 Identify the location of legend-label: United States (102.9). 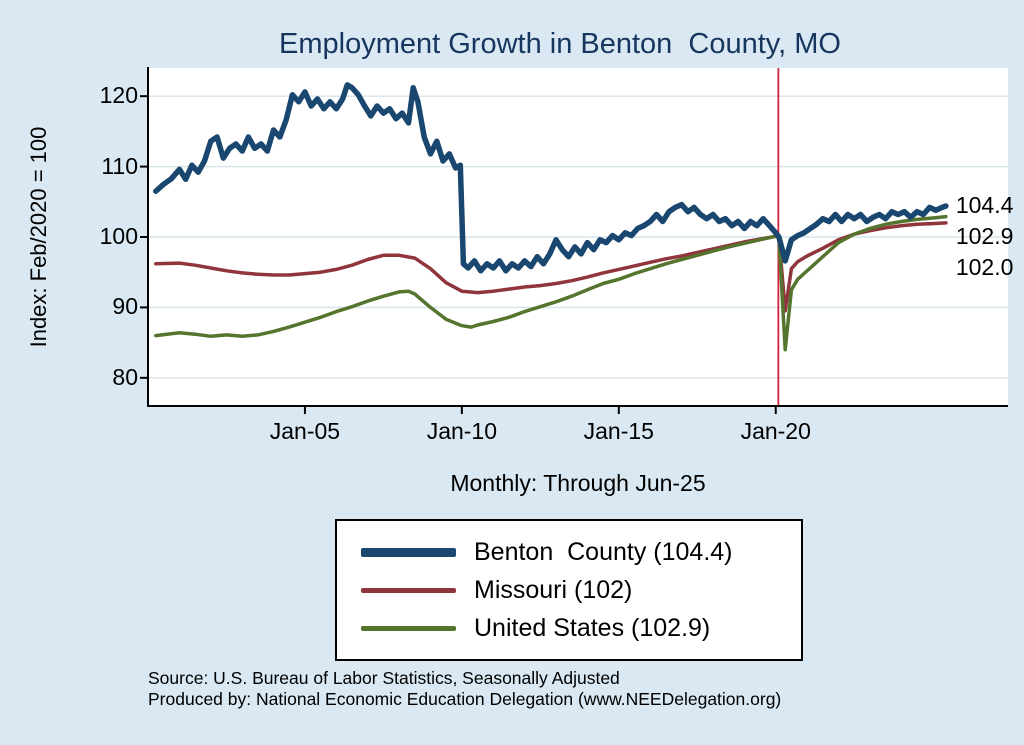
(592, 627).